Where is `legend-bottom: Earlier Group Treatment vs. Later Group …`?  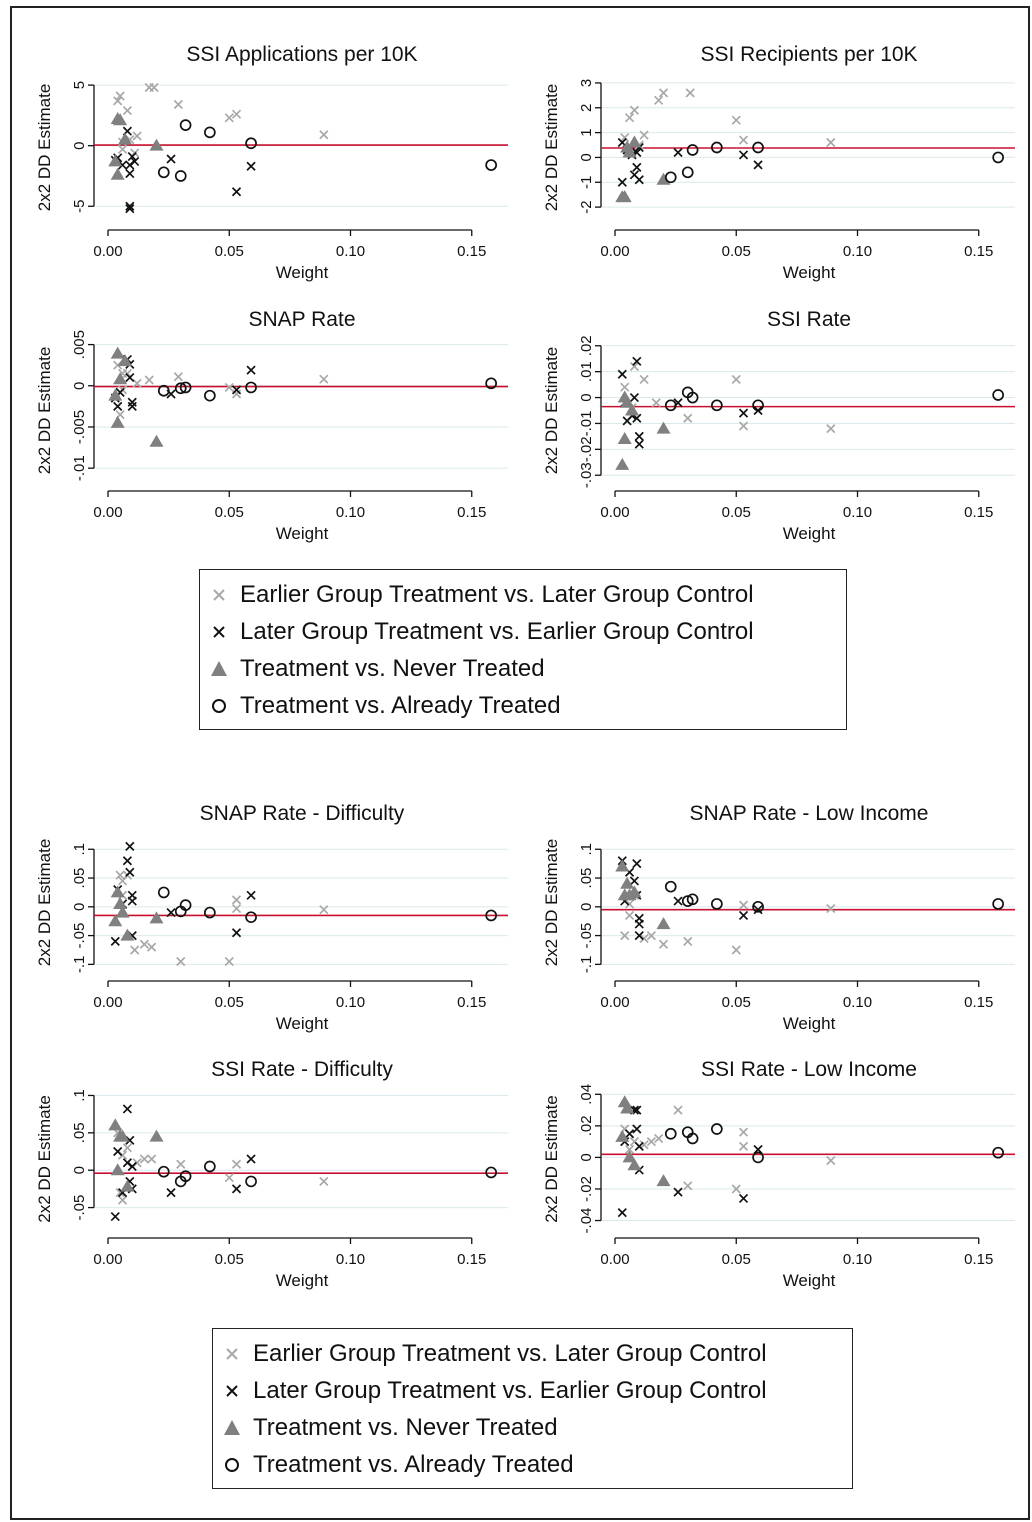 legend-bottom: Earlier Group Treatment vs. Later Group … is located at coordinates (532, 1408).